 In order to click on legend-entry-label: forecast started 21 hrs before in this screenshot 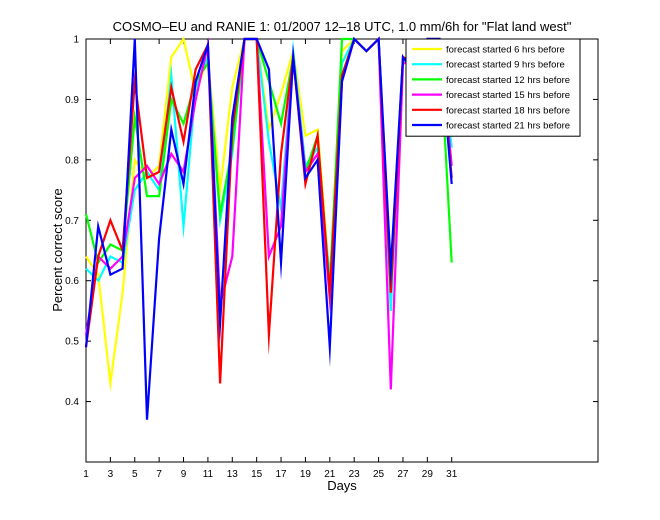, I will do `click(508, 126)`.